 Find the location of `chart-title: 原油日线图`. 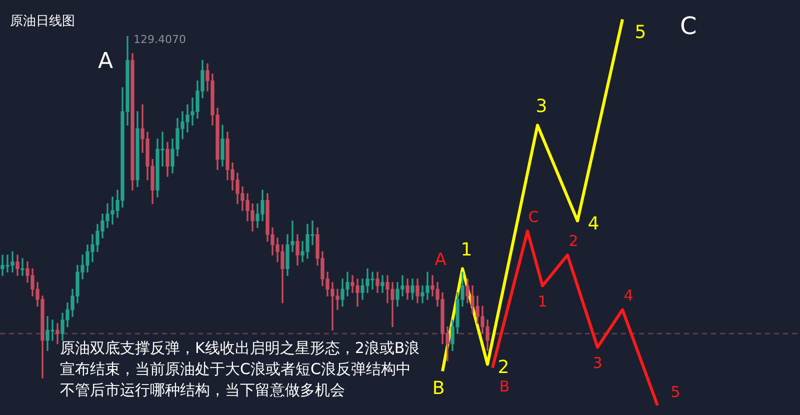

chart-title: 原油日线图 is located at coordinates (42, 21).